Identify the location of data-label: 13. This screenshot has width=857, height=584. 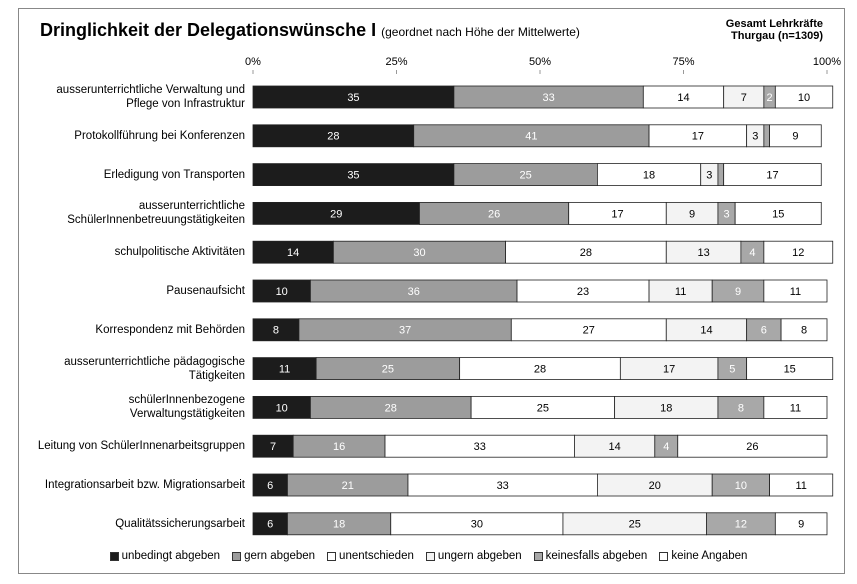
(703, 253).